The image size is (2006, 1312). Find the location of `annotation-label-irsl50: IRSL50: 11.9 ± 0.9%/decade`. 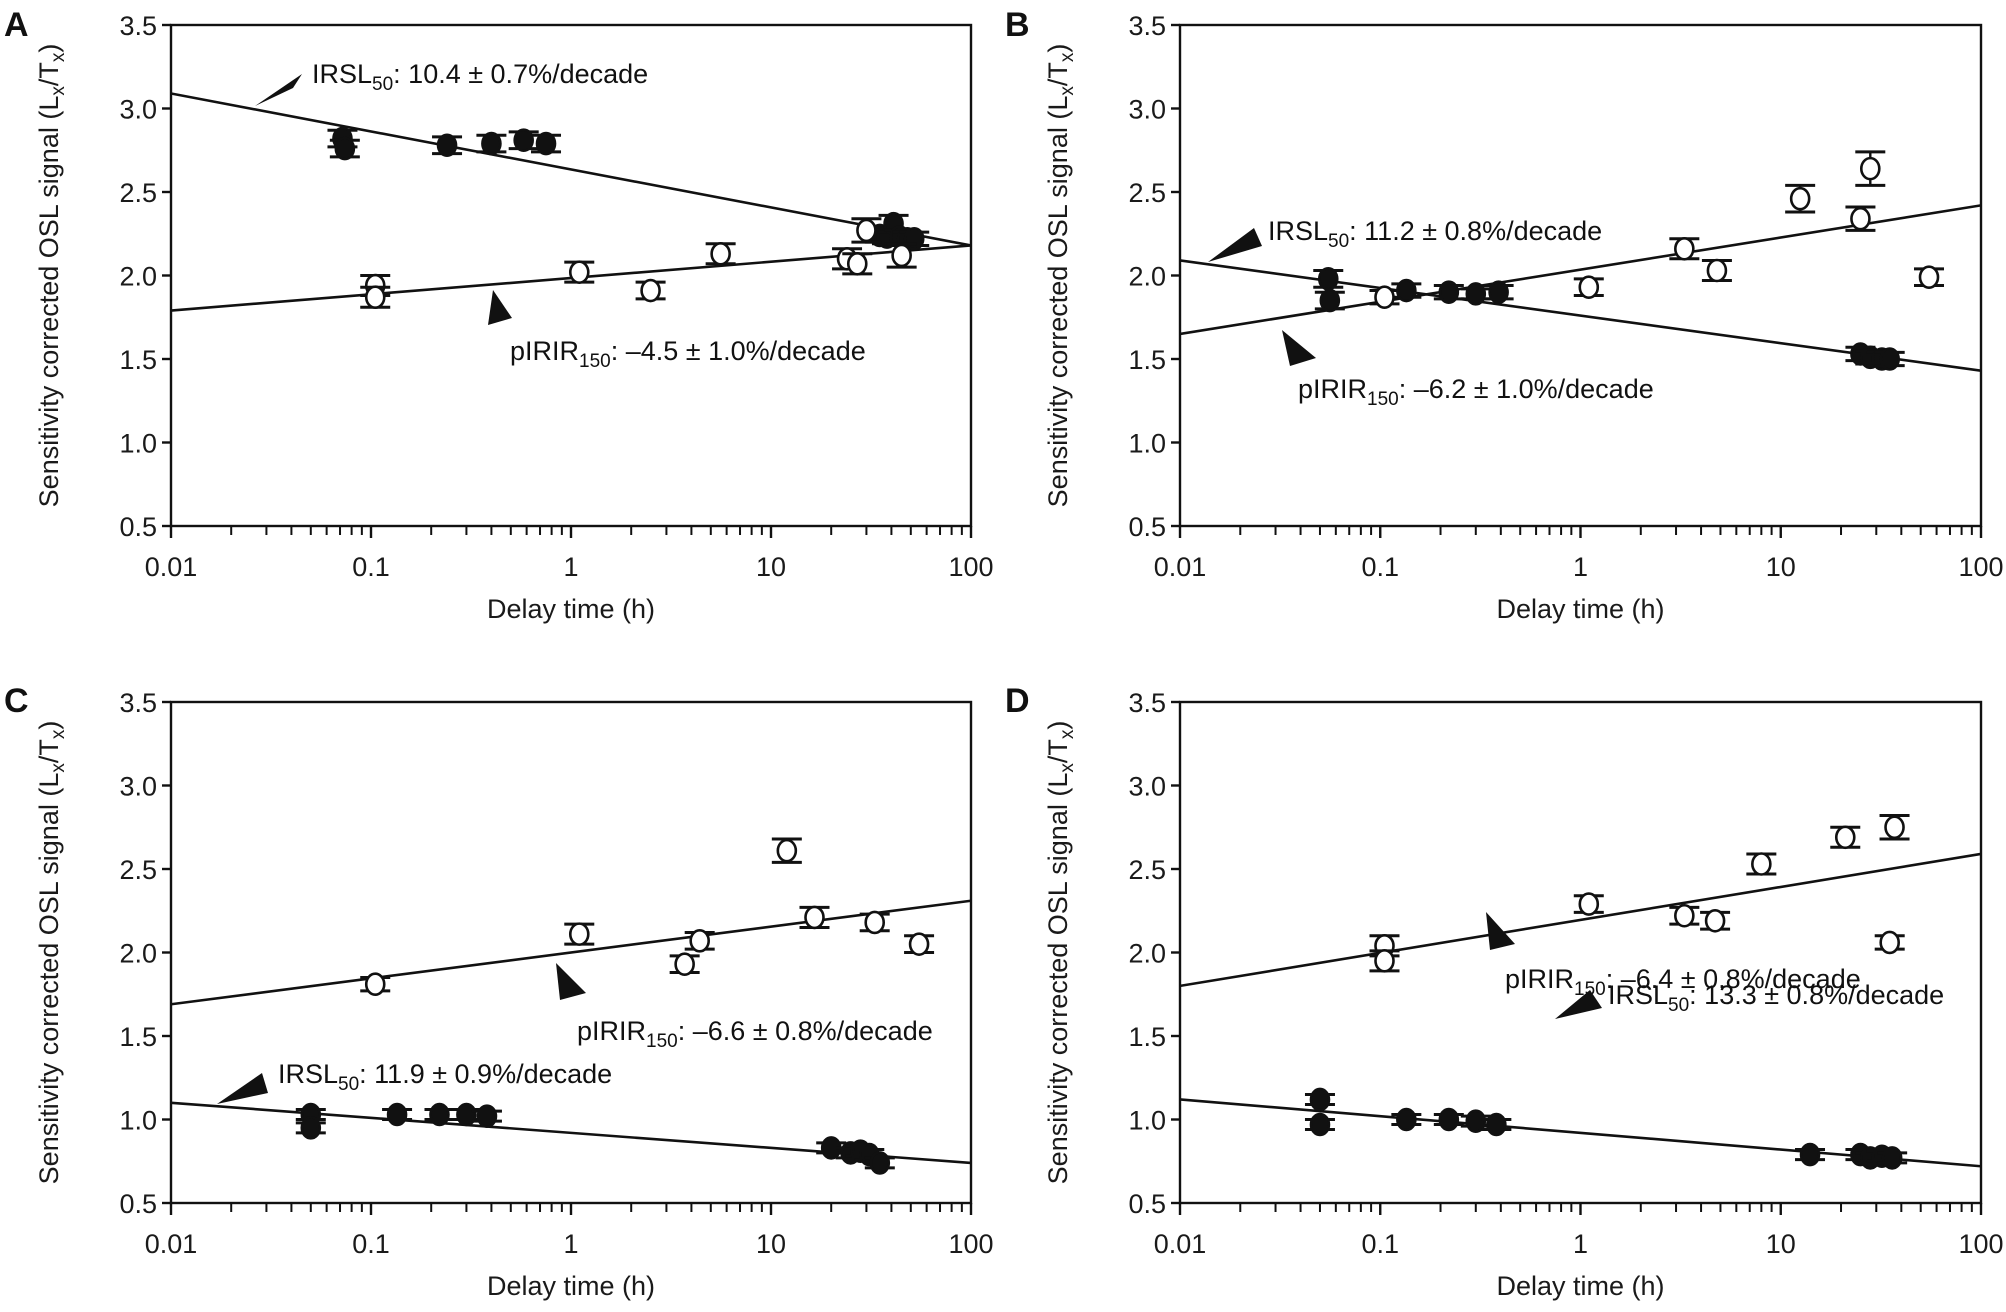

annotation-label-irsl50: IRSL50: 11.9 ± 0.9%/decade is located at coordinates (445, 1077).